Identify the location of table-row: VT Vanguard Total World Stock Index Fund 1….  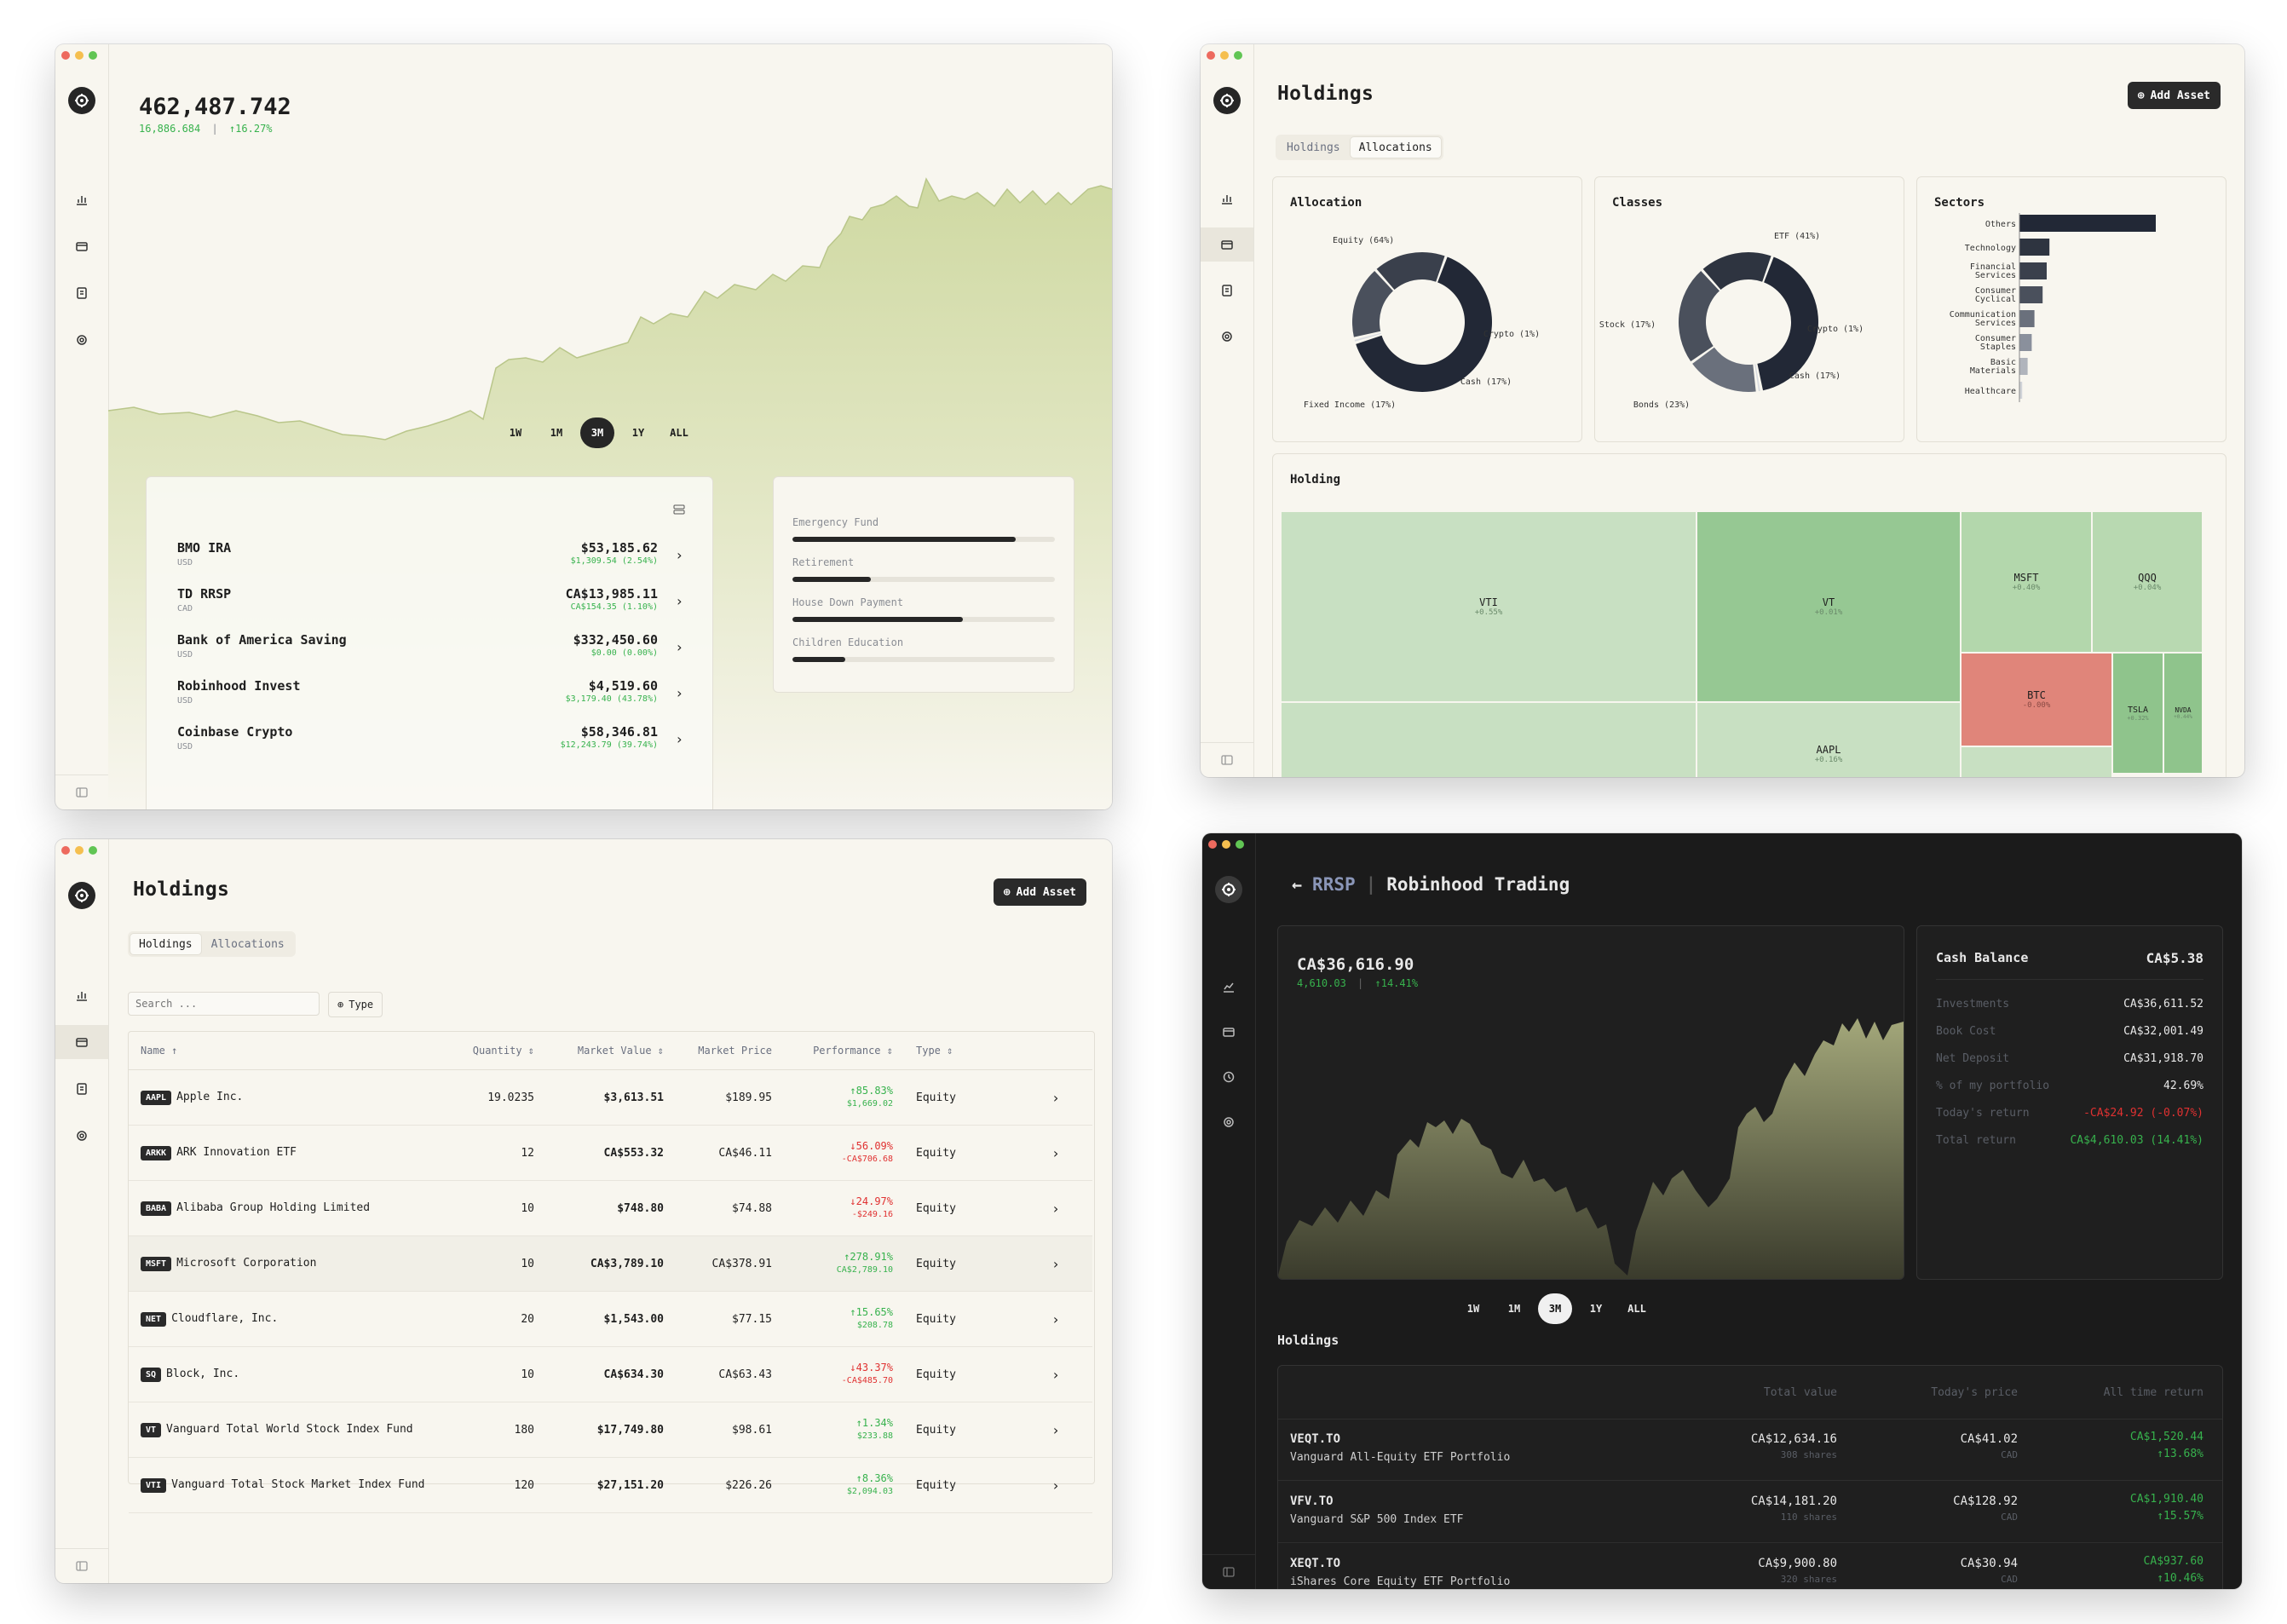
(610, 1430).